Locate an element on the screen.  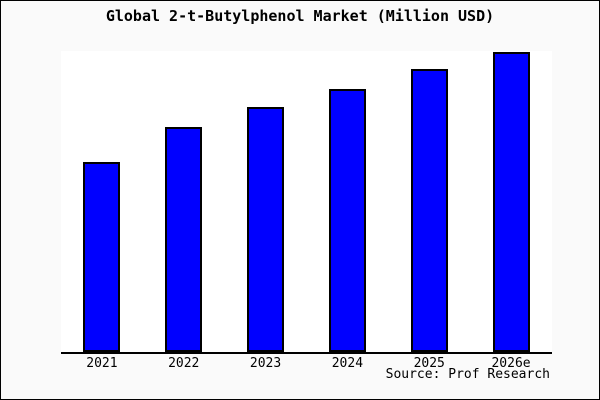
bar-2023 is located at coordinates (266, 229).